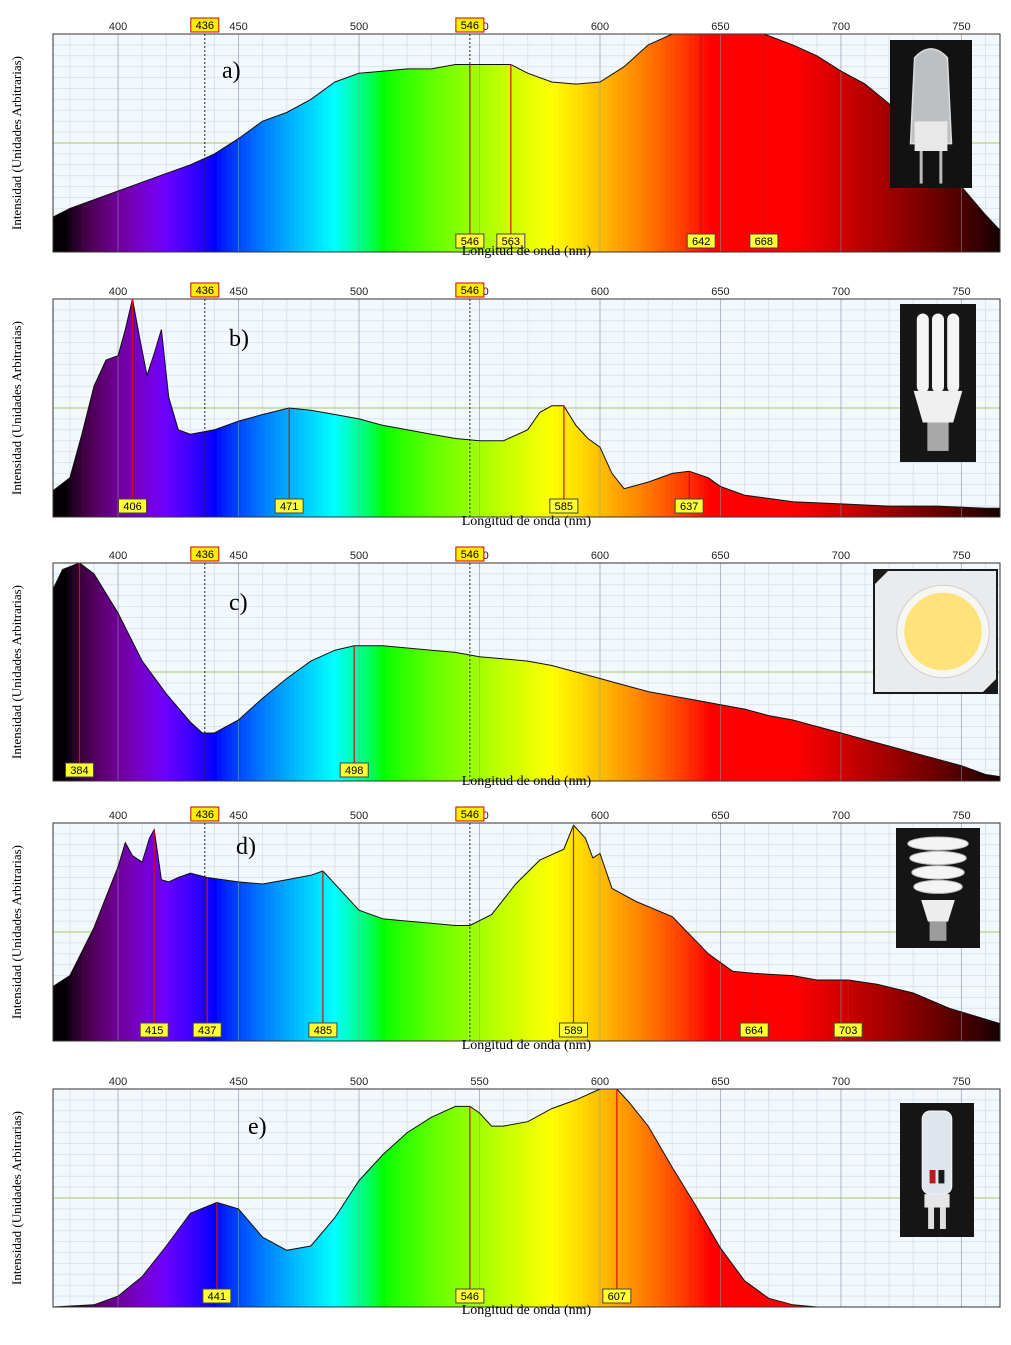 The width and height of the screenshot is (1011, 1345). Describe the element at coordinates (841, 292) in the screenshot. I see `panel-b-x-tick-label: 700` at that location.